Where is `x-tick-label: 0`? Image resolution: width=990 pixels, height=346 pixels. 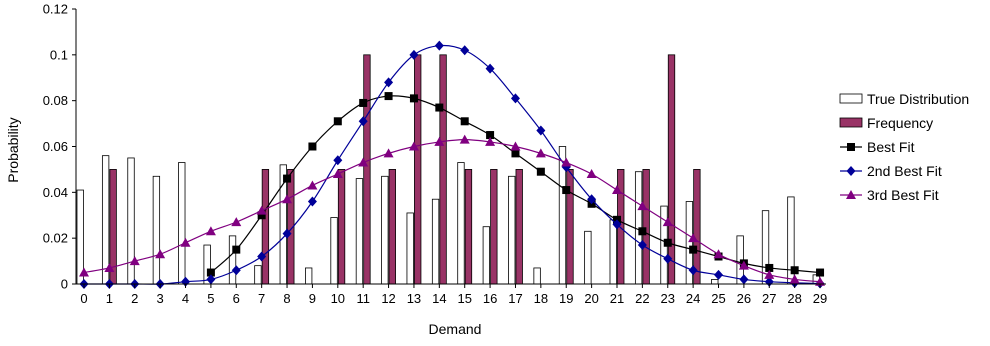 x-tick-label: 0 is located at coordinates (83, 298).